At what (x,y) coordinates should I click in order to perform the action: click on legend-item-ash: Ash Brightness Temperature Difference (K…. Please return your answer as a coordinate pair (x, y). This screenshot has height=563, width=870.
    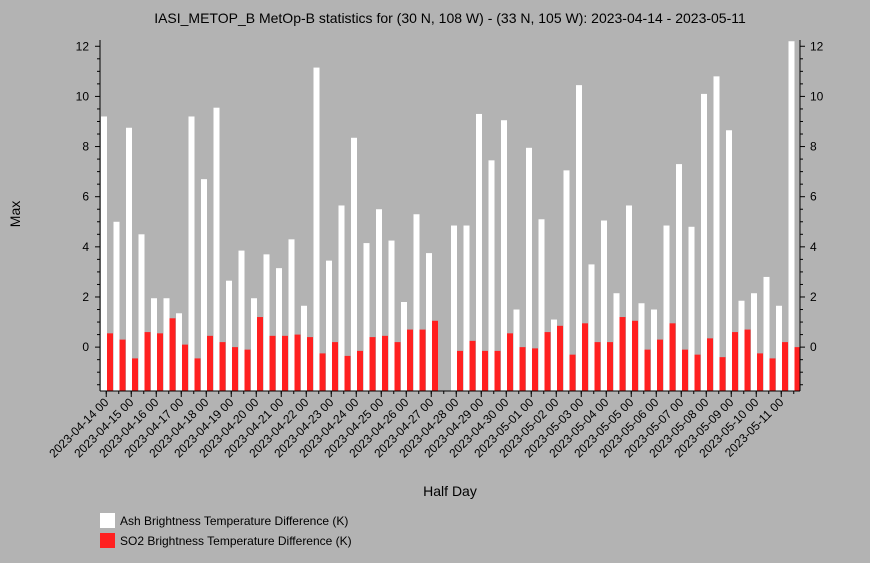
    Looking at the image, I should click on (224, 520).